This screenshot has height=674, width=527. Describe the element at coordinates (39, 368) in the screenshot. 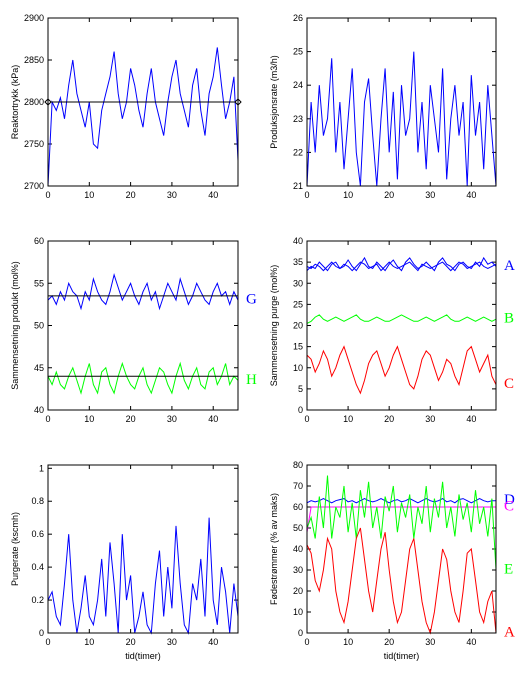

I see `y-tick-label: 45` at that location.